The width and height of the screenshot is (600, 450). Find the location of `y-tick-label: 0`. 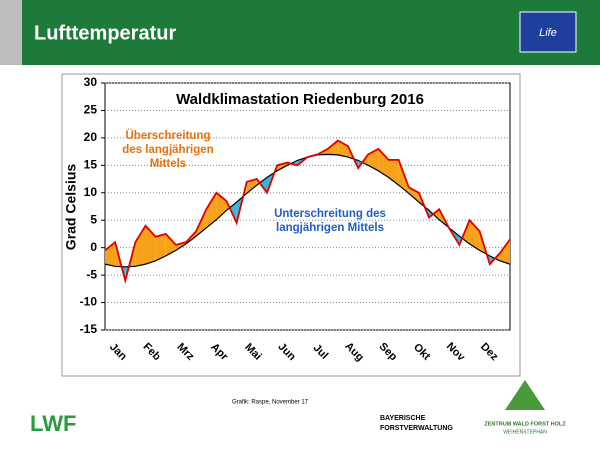

y-tick-label: 0 is located at coordinates (93, 247).